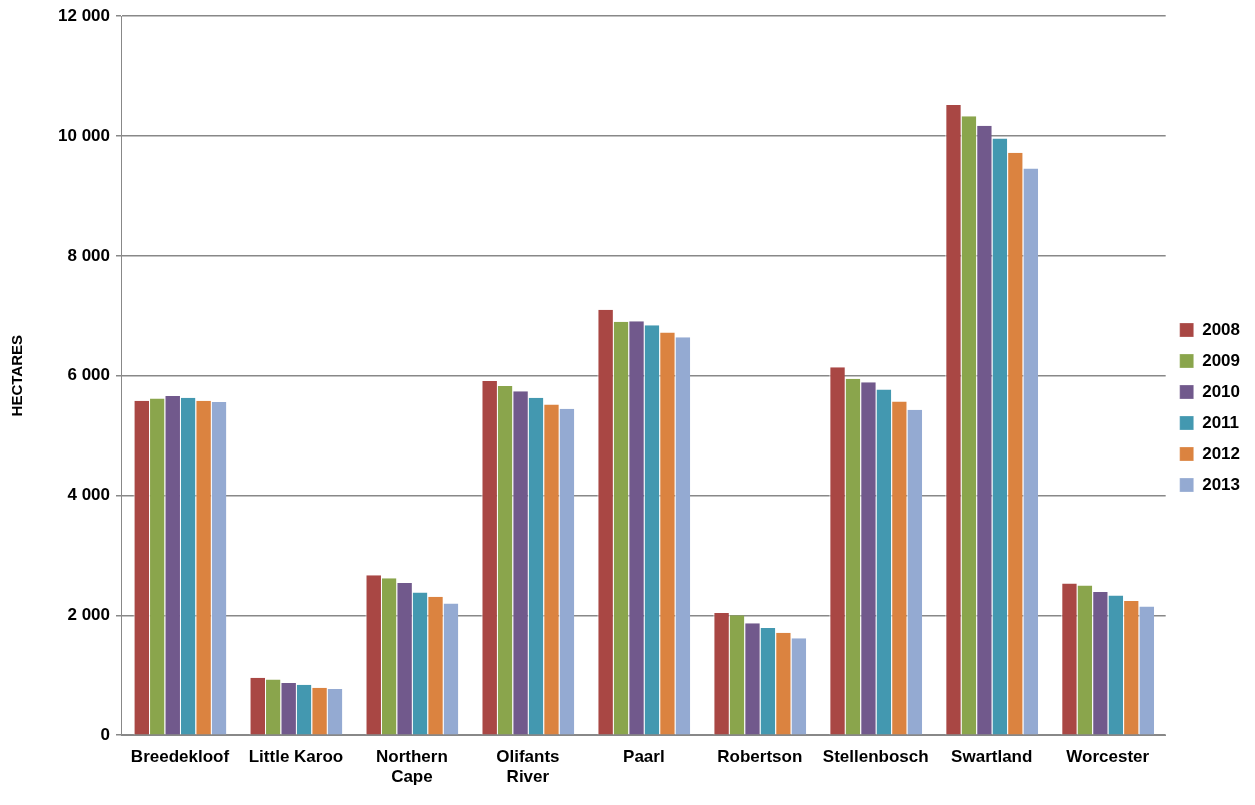 This screenshot has width=1255, height=805. I want to click on legend-label: 2009, so click(1221, 360).